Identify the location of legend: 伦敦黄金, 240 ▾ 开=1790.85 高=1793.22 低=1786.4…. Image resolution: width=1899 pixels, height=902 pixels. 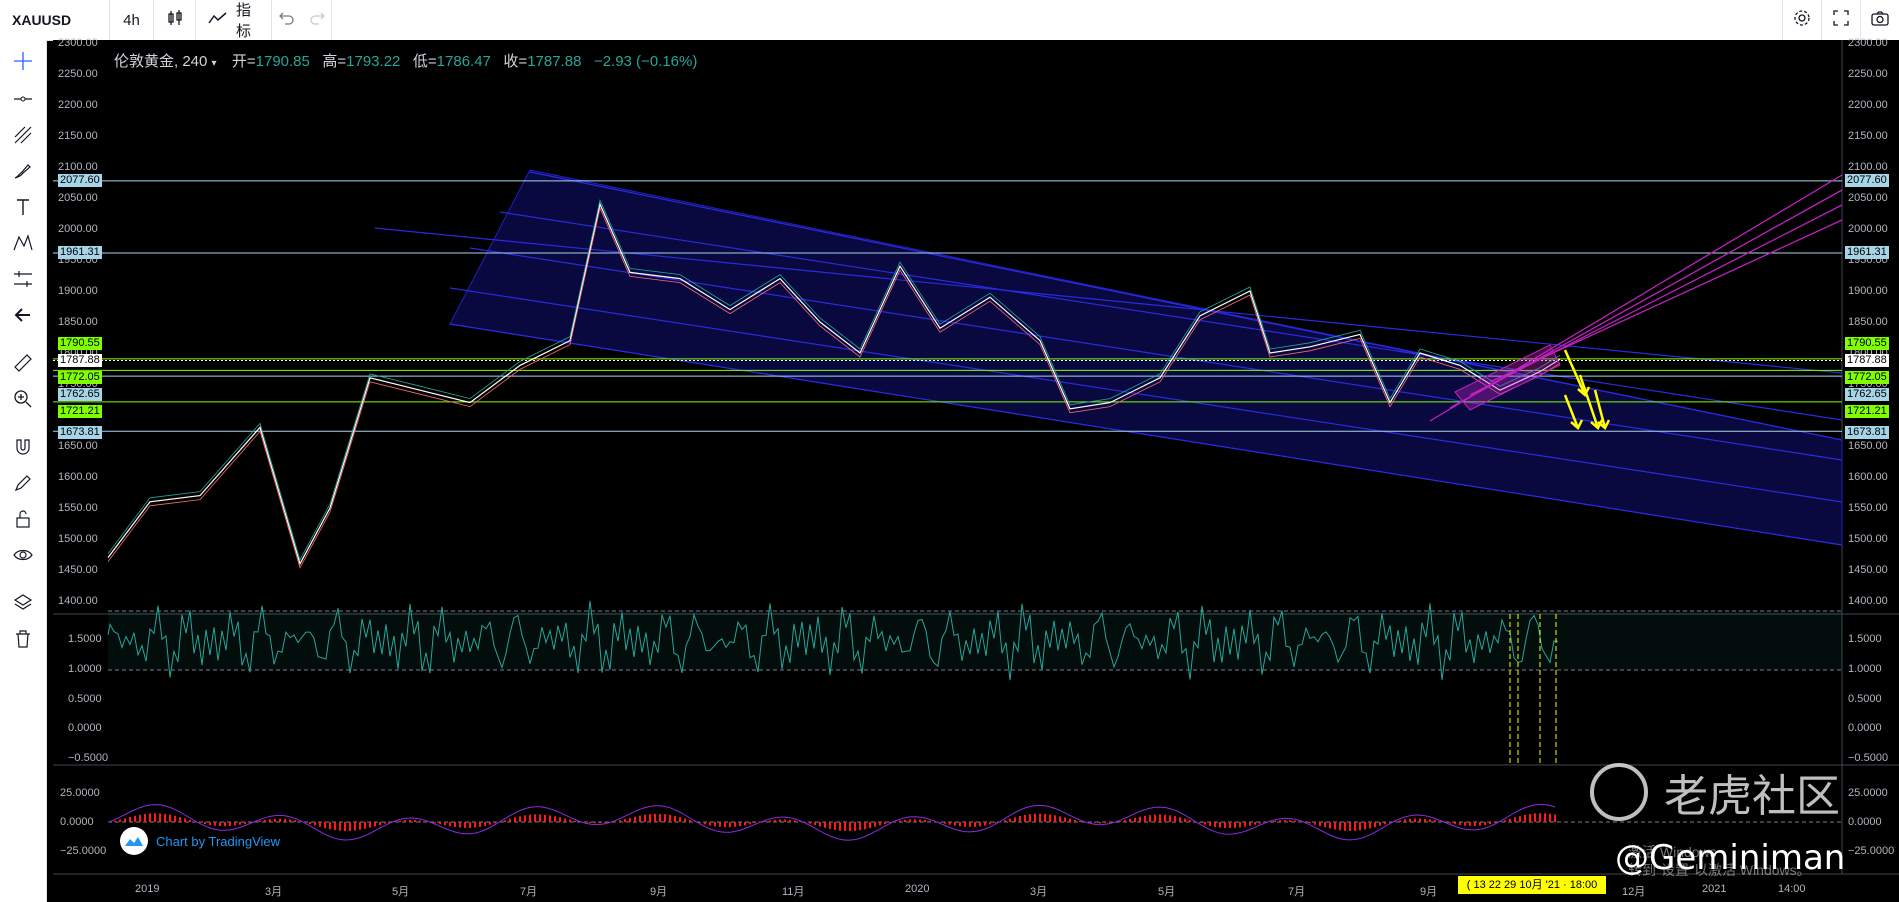
(405, 60).